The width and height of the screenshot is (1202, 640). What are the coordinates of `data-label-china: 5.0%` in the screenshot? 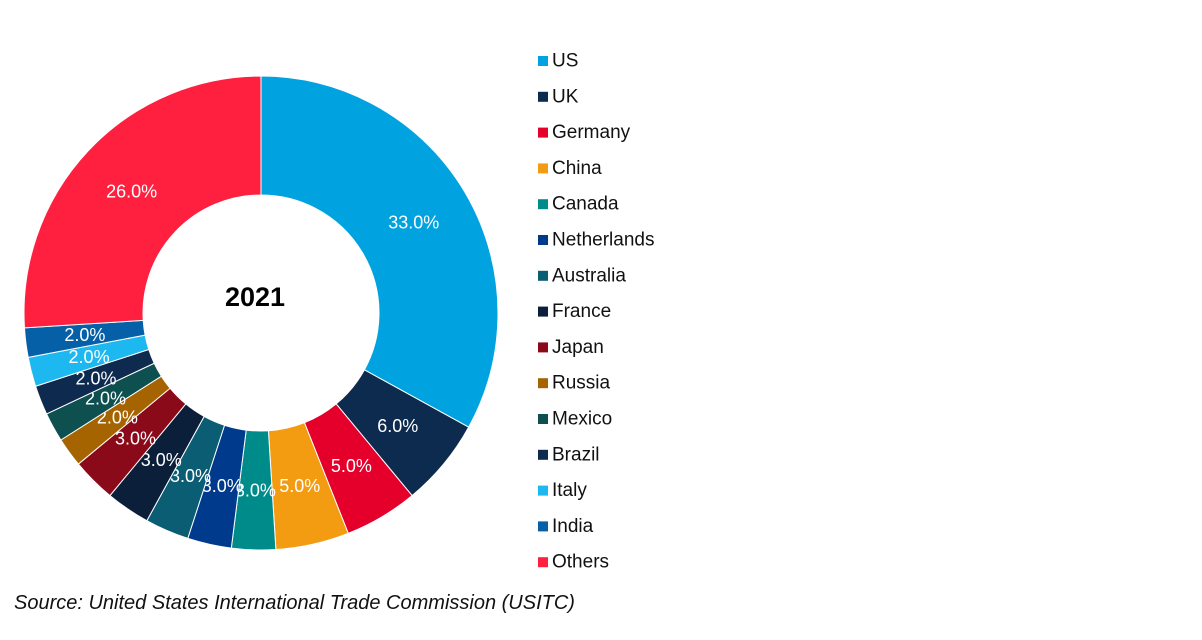 It's located at (299, 486).